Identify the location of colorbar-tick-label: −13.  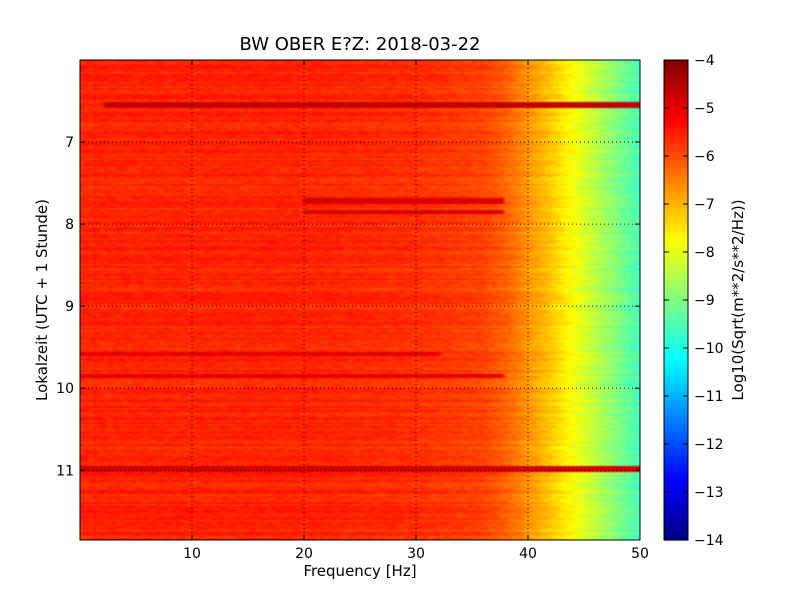
(709, 493).